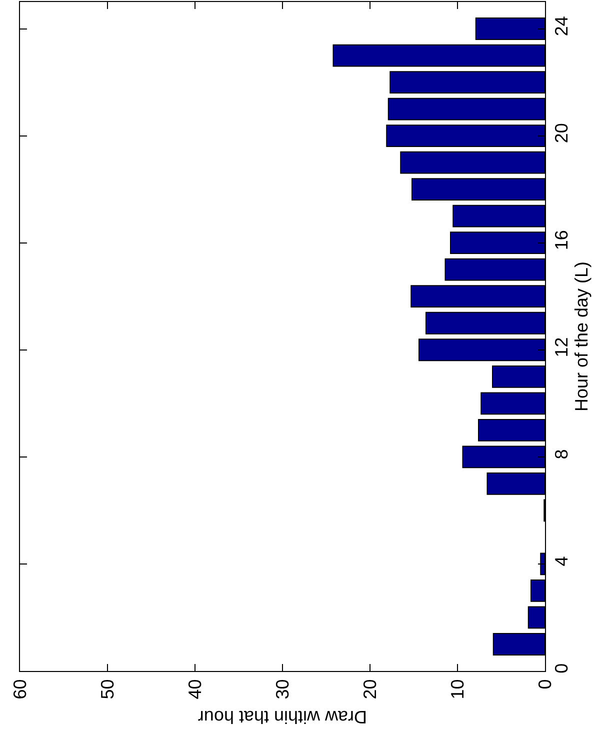 The width and height of the screenshot is (607, 744). Describe the element at coordinates (194, 689) in the screenshot. I see `x-tick-label: 40` at that location.